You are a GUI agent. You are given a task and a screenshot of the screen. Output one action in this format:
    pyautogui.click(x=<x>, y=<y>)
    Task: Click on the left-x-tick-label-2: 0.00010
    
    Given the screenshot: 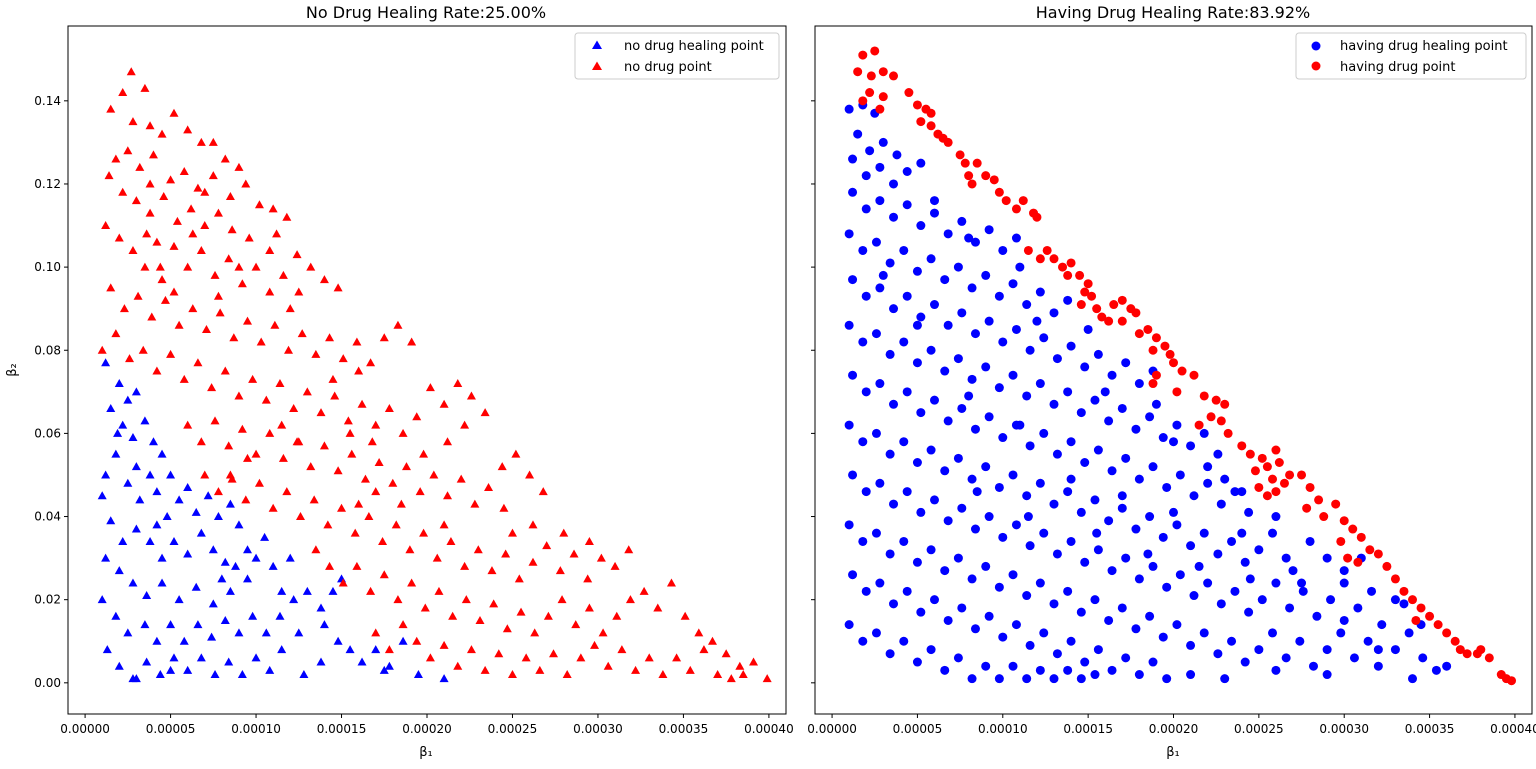 What is the action you would take?
    pyautogui.click(x=256, y=729)
    